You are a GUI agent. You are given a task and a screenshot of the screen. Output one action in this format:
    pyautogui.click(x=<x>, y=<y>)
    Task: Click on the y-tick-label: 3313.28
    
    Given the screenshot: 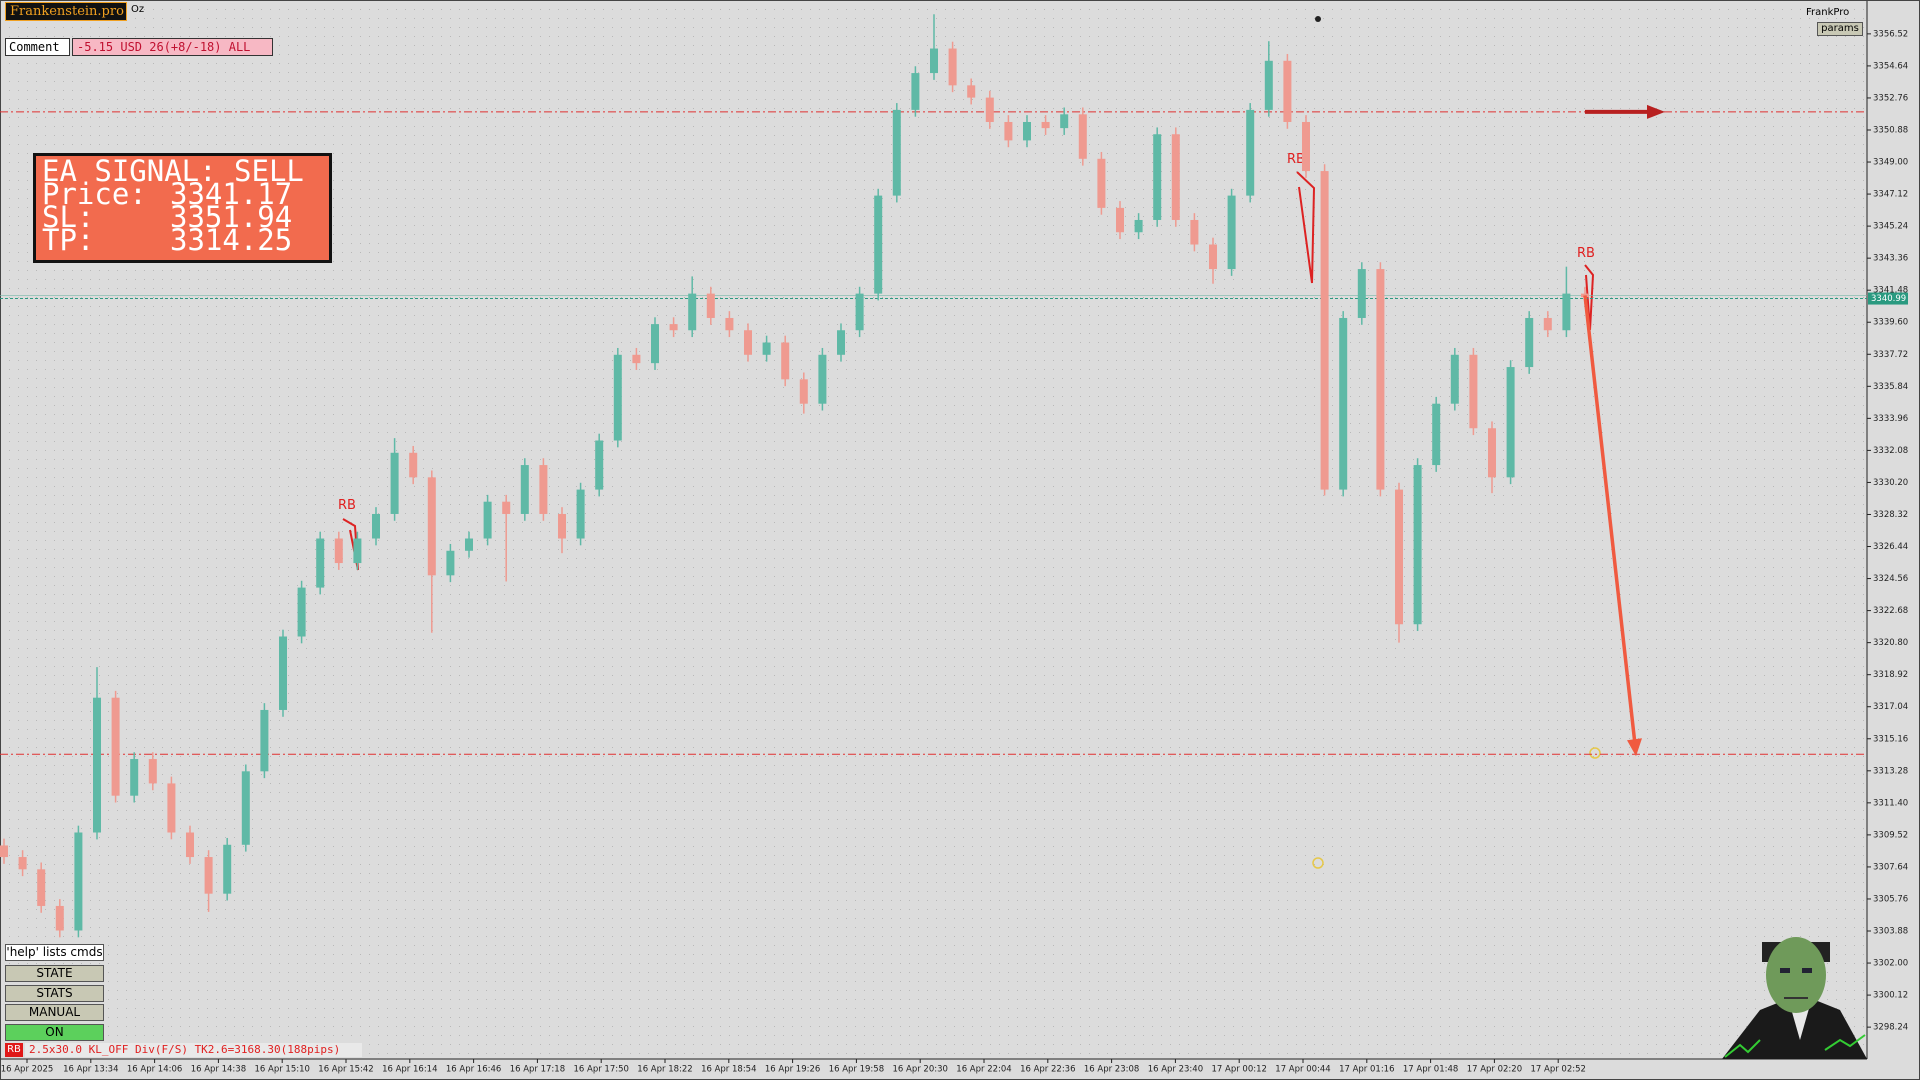 What is the action you would take?
    pyautogui.click(x=1890, y=771)
    